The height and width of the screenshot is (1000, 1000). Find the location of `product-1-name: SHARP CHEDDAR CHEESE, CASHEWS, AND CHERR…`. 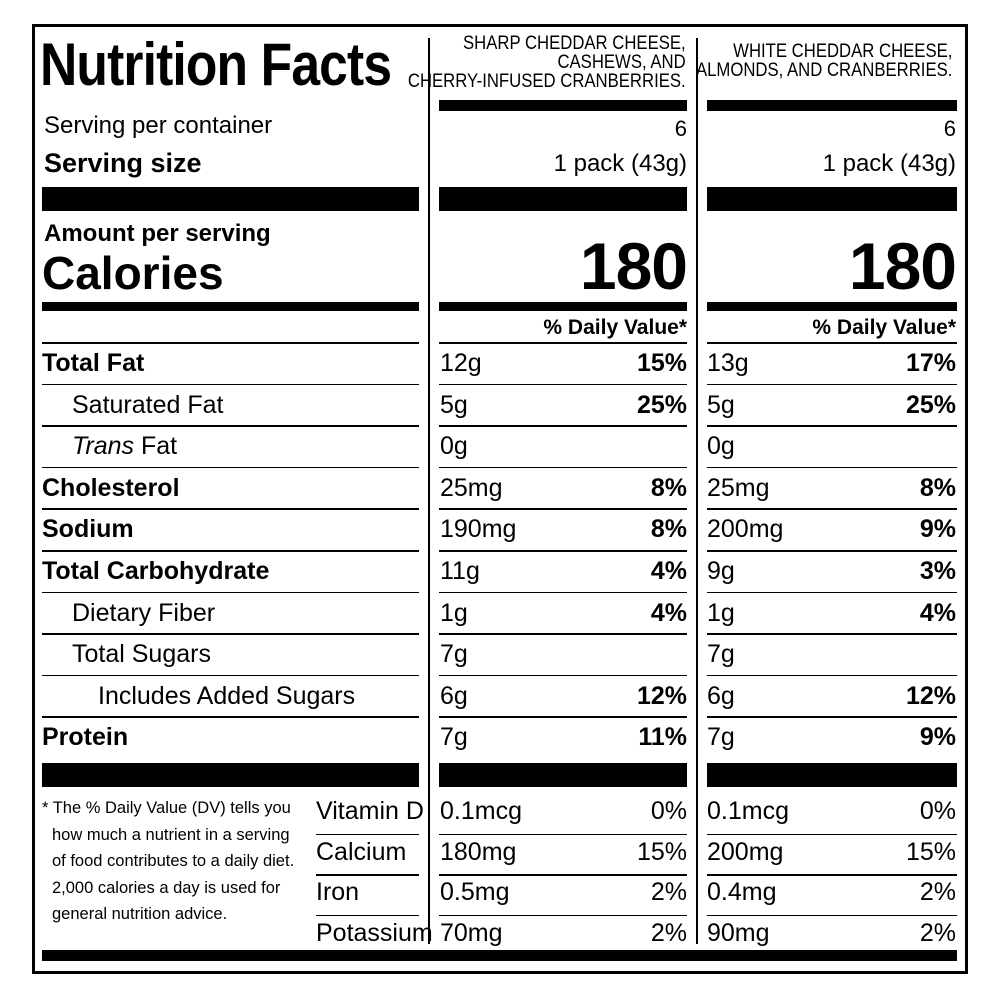

product-1-name: SHARP CHEDDAR CHEESE, CASHEWS, AND CHERR… is located at coordinates (547, 62).